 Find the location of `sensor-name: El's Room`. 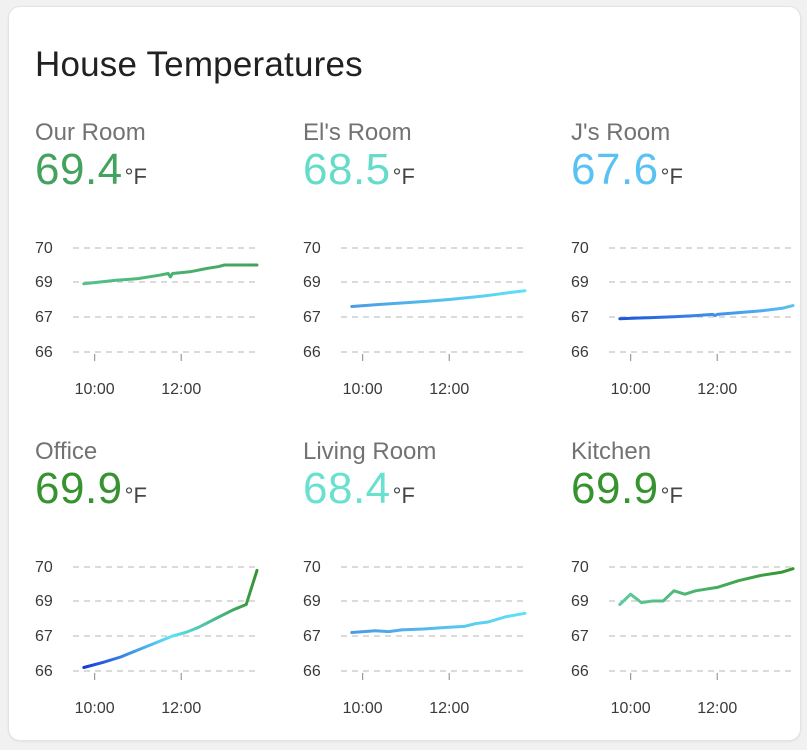

sensor-name: El's Room is located at coordinates (357, 132).